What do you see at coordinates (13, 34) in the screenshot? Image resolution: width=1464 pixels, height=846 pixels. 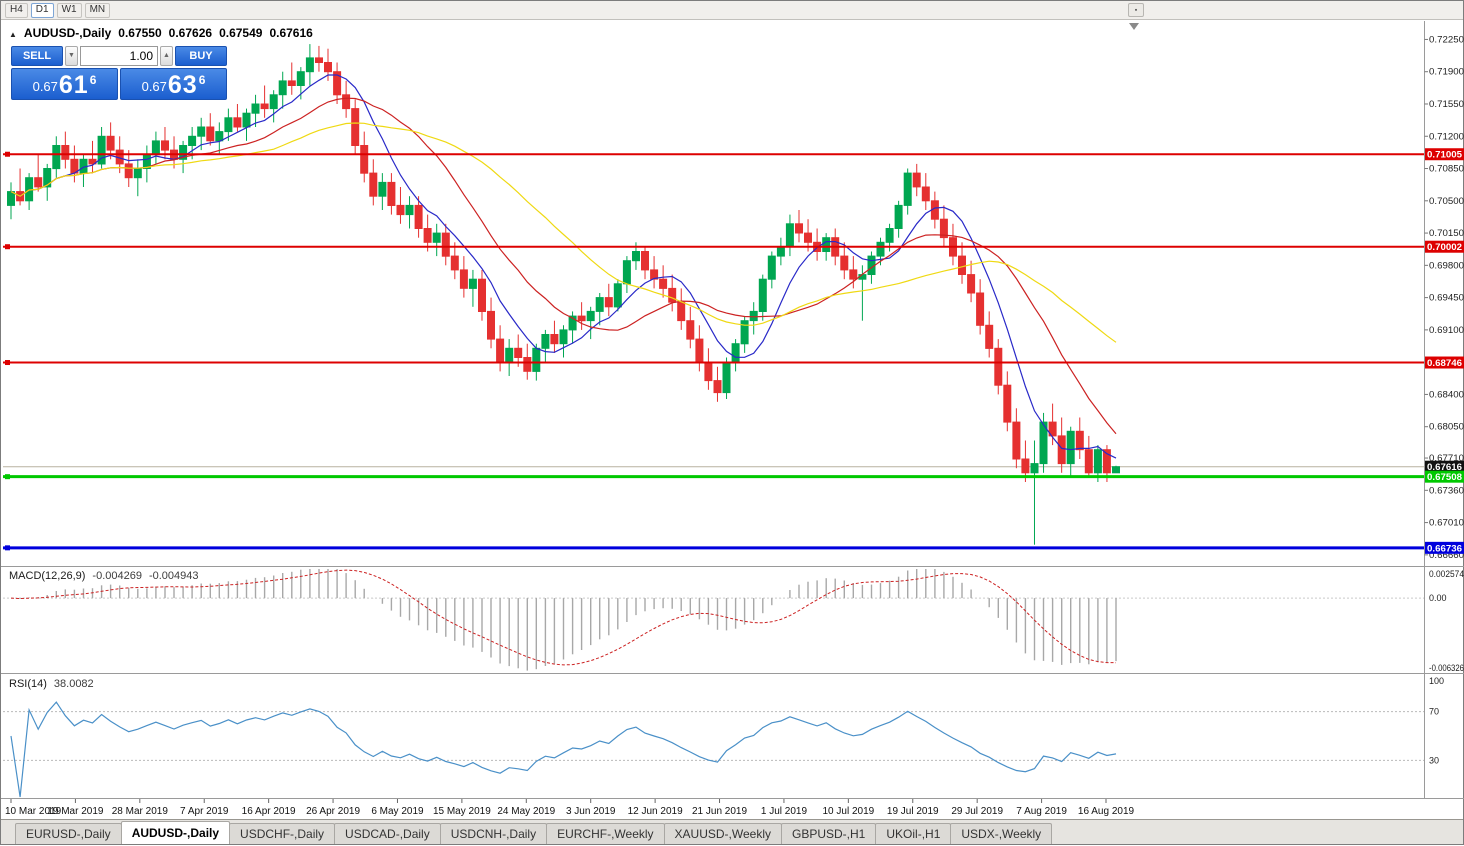 I see `chart-icon: ▲` at bounding box center [13, 34].